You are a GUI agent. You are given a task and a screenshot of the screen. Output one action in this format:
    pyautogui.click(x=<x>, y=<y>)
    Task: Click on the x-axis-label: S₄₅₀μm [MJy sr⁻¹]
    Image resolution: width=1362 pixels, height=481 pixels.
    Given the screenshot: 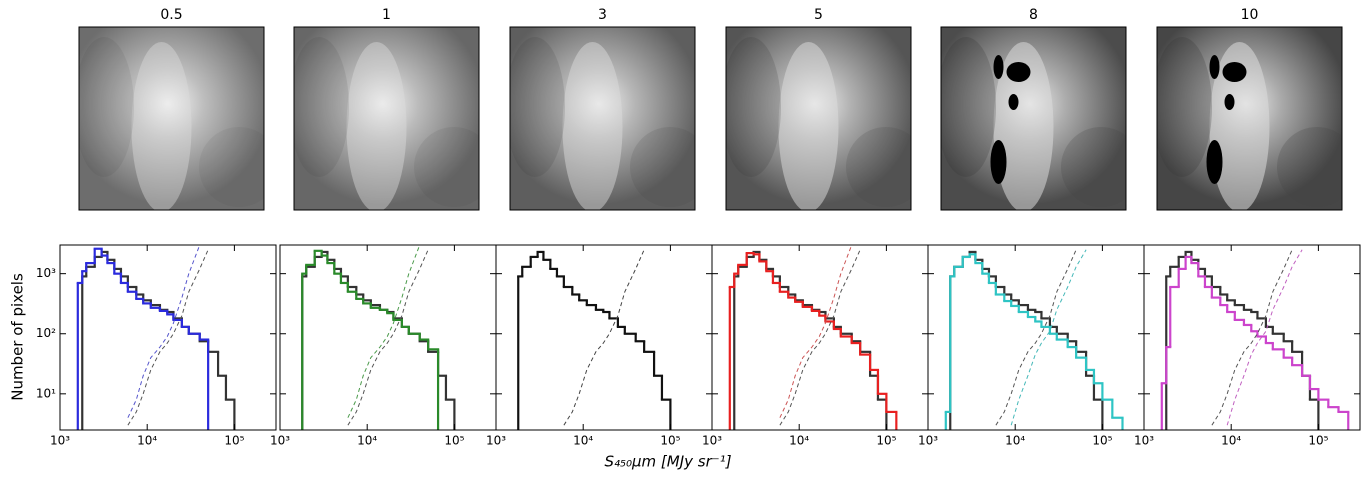 What is the action you would take?
    pyautogui.click(x=667, y=462)
    